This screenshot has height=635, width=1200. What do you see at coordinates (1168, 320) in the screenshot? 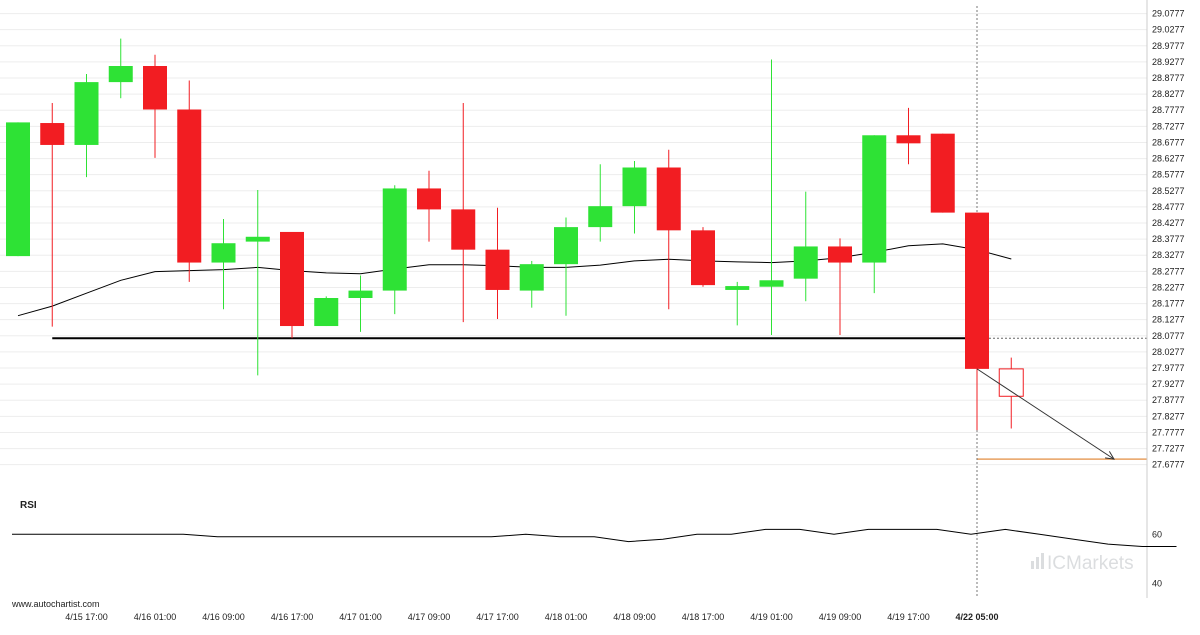
I see `y-tick-label: 28.1277` at bounding box center [1168, 320].